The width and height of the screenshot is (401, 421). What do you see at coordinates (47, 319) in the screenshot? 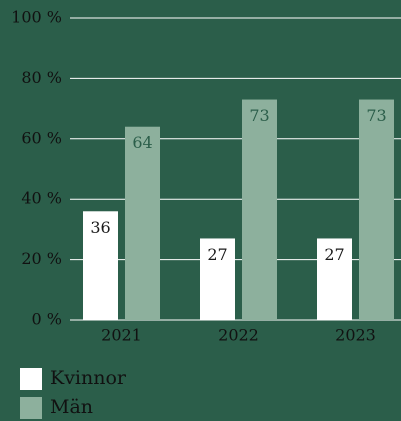
I see `y-tick-label: 0 %` at bounding box center [47, 319].